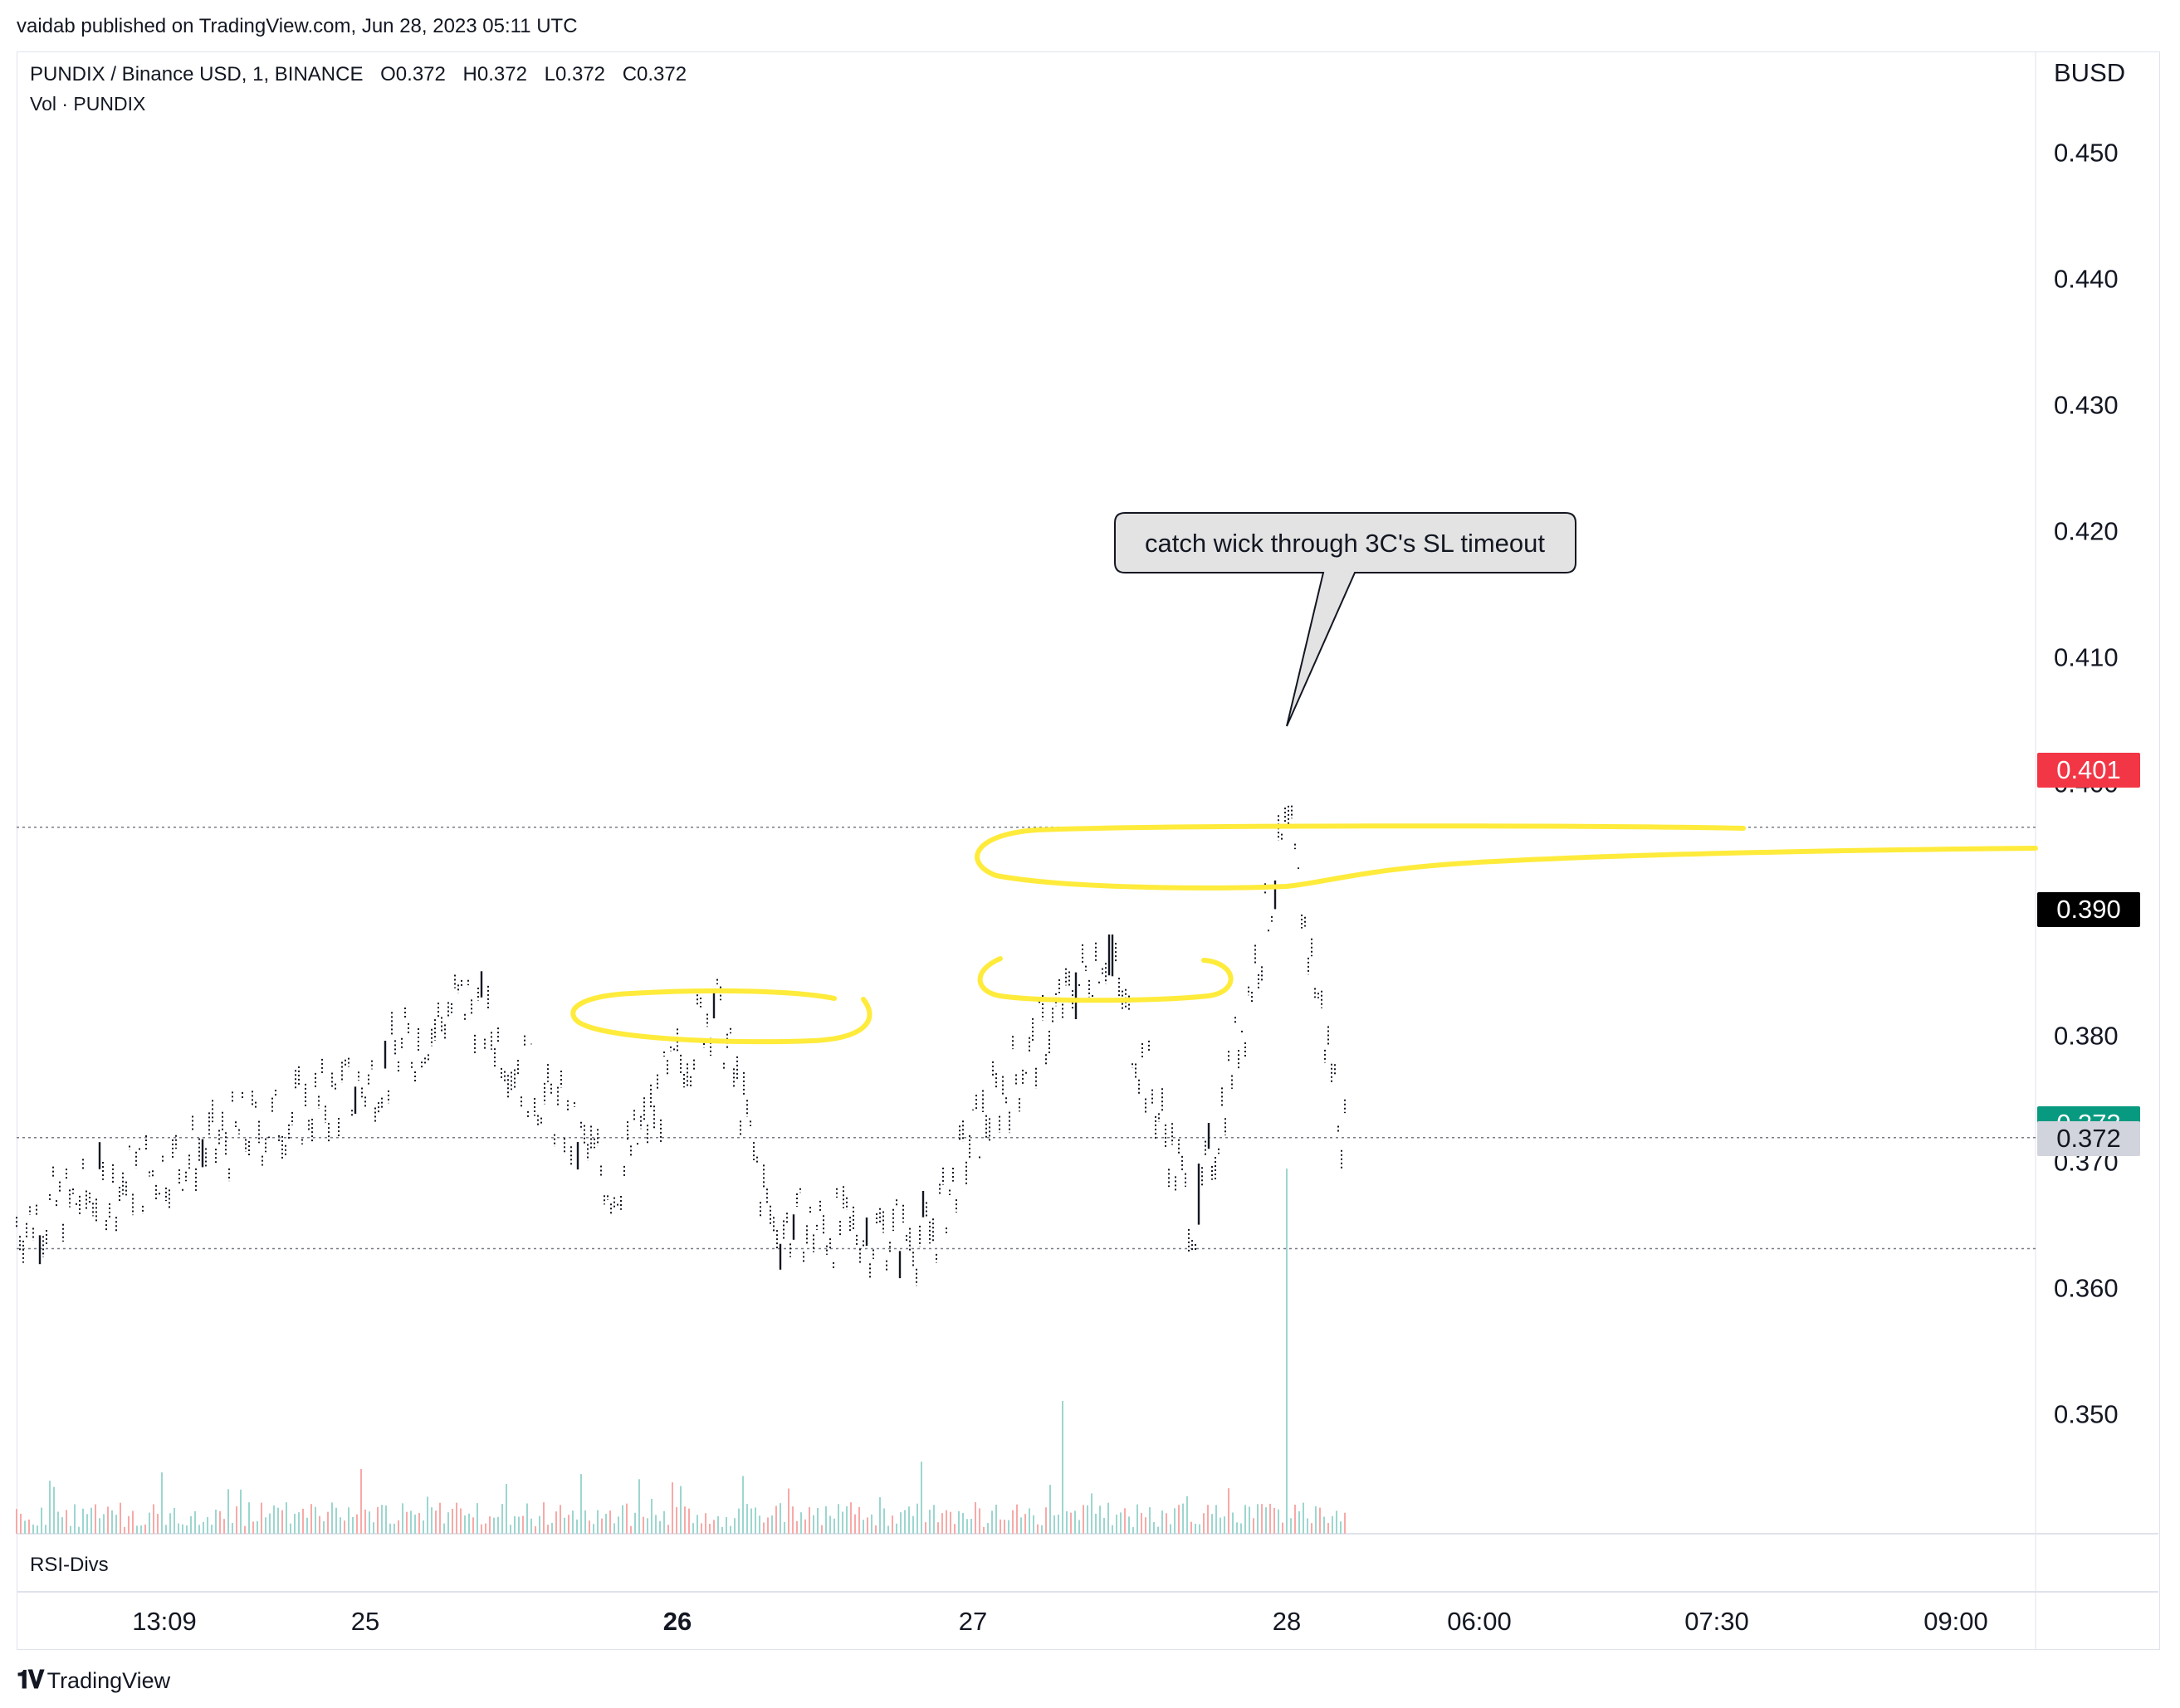 The image size is (2180, 1708). I want to click on price-tick-label: 0.450, so click(2086, 153).